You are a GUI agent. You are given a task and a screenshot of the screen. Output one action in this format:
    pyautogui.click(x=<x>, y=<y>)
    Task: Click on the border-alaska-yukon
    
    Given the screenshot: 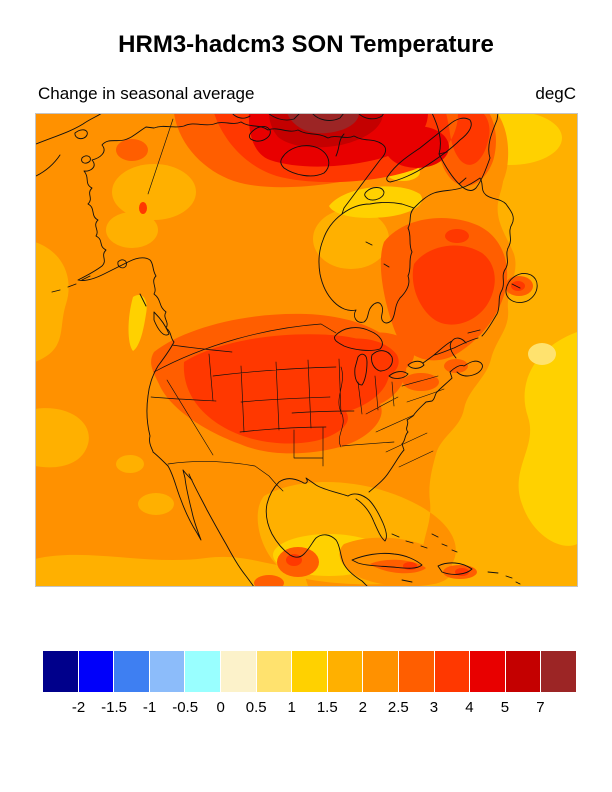 What is the action you would take?
    pyautogui.click(x=160, y=156)
    